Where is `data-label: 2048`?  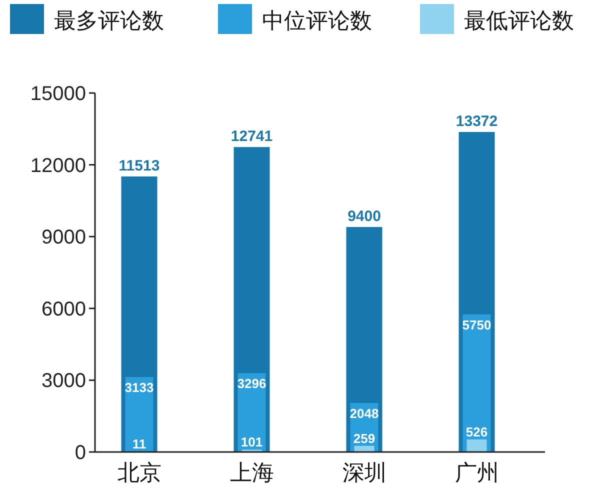
data-label: 2048 is located at coordinates (364, 413).